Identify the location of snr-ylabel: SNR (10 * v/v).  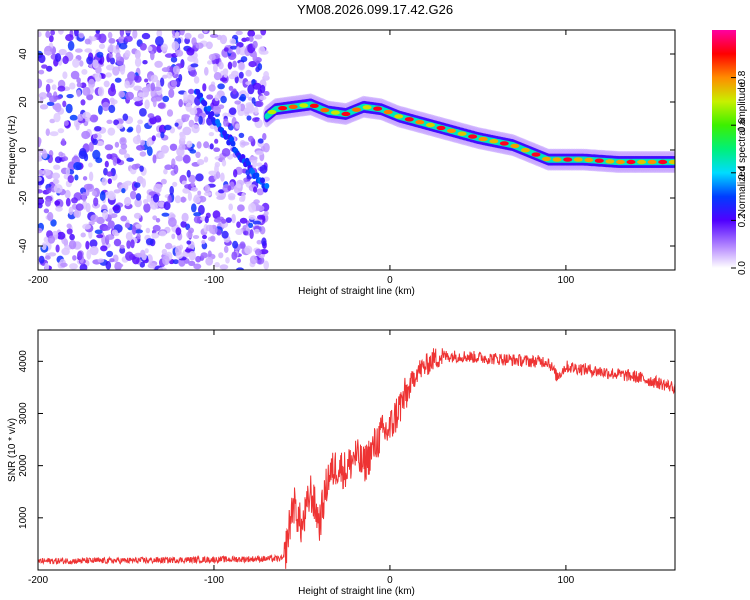
(12, 450).